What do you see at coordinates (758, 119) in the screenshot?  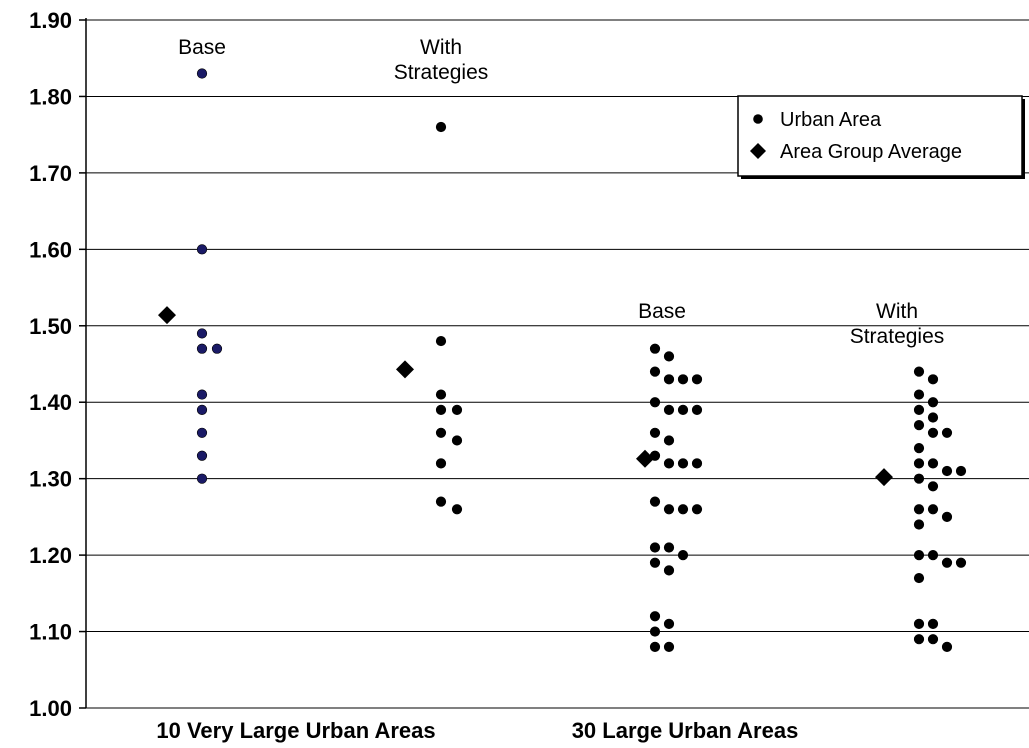 I see `legend-circle-marker` at bounding box center [758, 119].